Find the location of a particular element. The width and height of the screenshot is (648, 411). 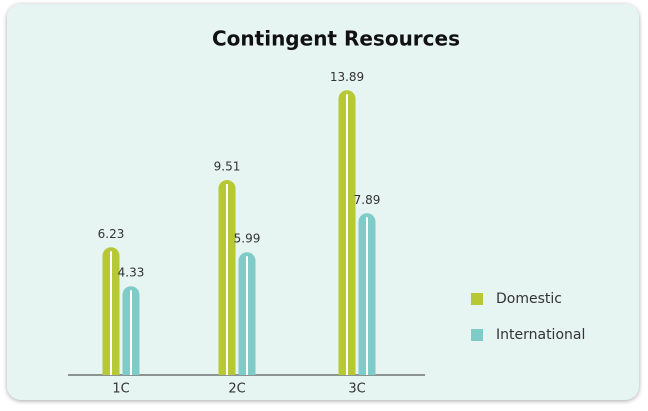

value-label: 9.51 is located at coordinates (227, 167).